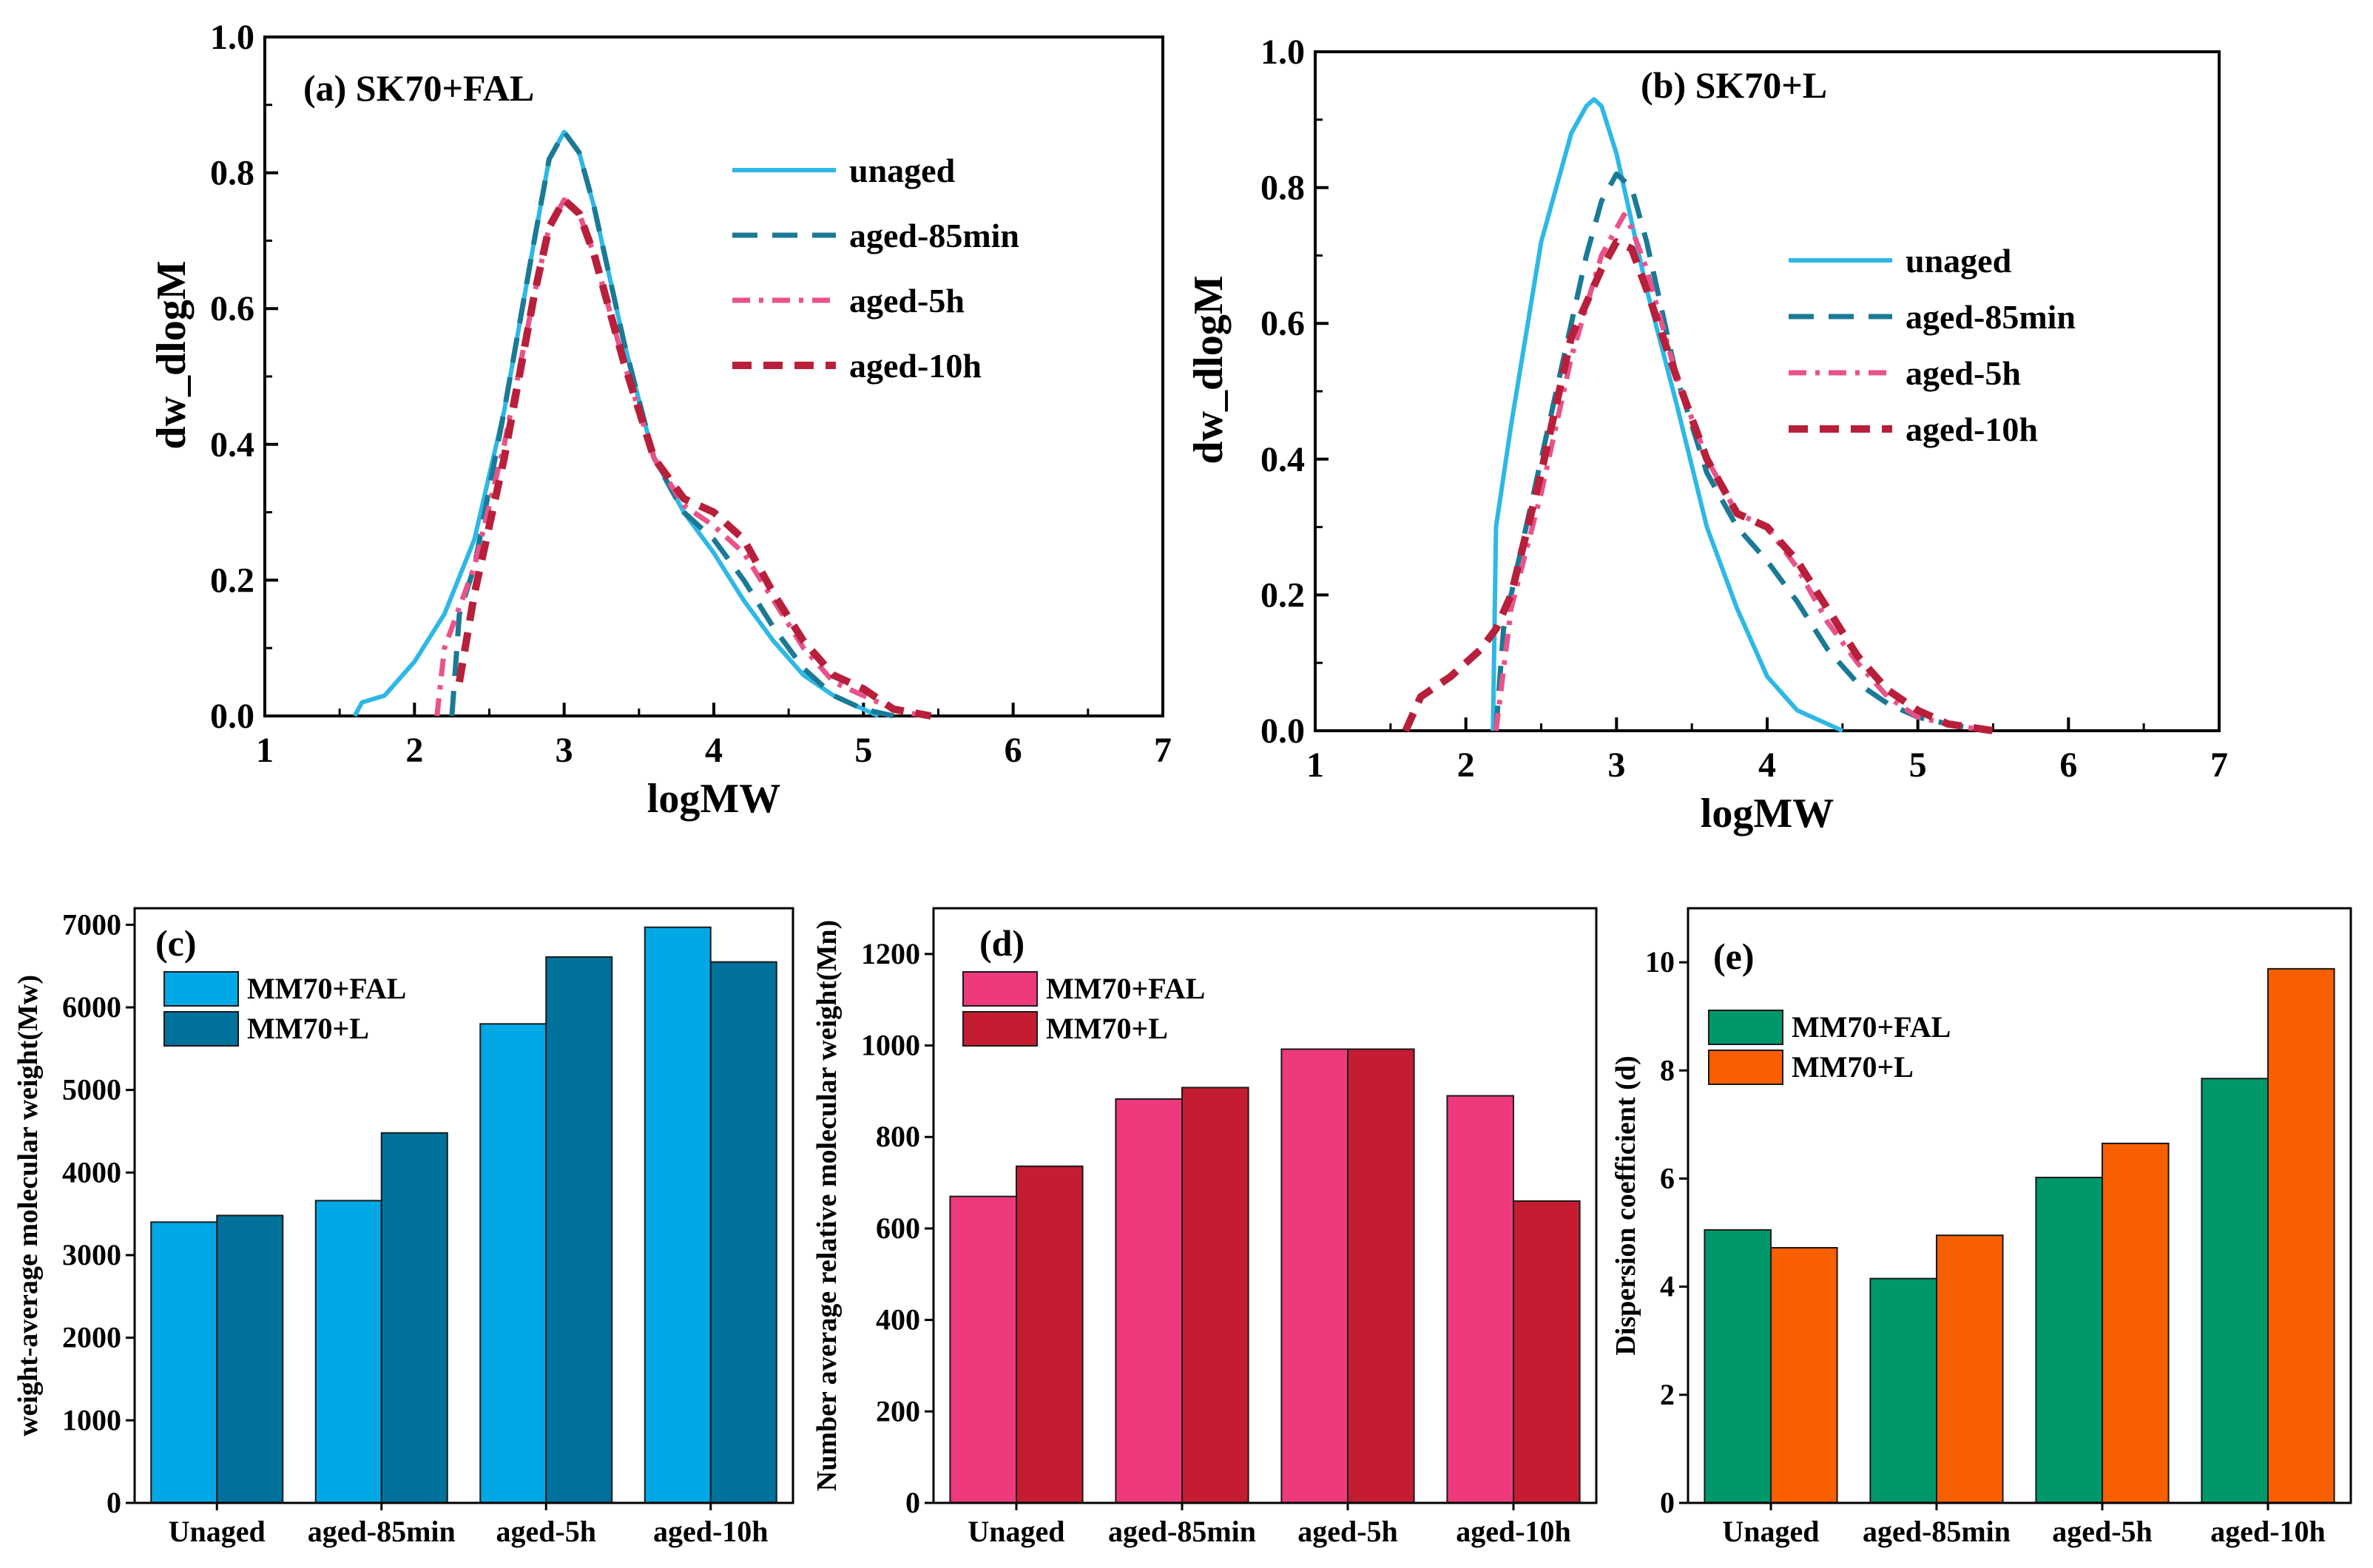  What do you see at coordinates (1002, 943) in the screenshot?
I see `panel-title: (d)` at bounding box center [1002, 943].